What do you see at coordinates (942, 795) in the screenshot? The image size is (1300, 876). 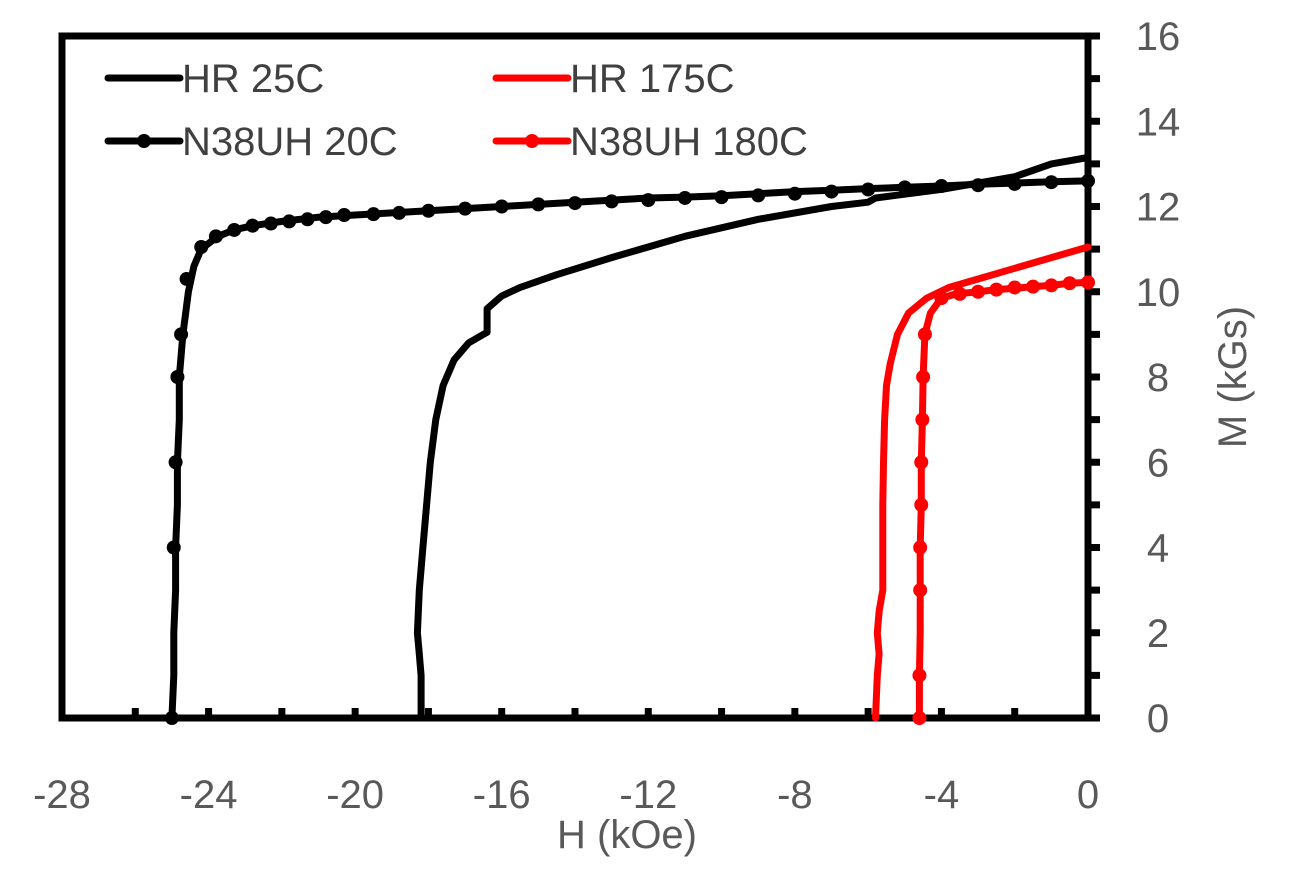 I see `x-tick-label: -4` at bounding box center [942, 795].